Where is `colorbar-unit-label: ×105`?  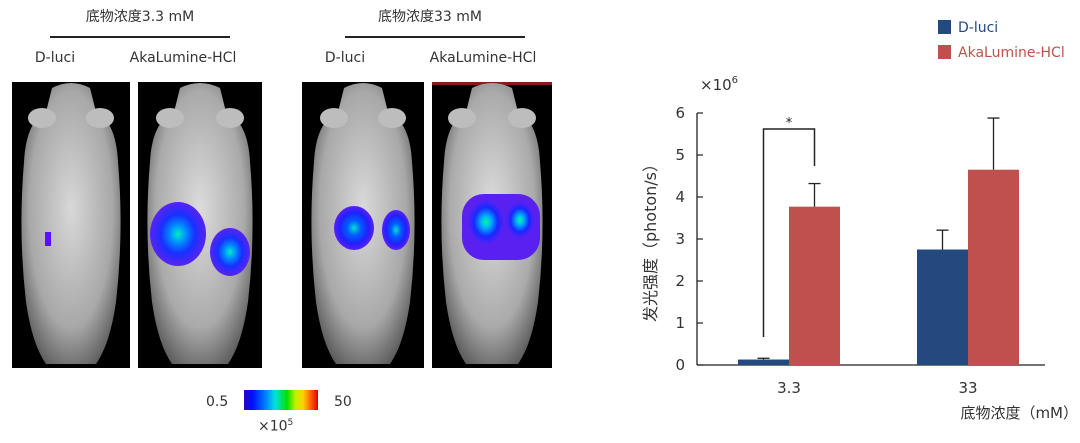 colorbar-unit-label: ×105 is located at coordinates (276, 426).